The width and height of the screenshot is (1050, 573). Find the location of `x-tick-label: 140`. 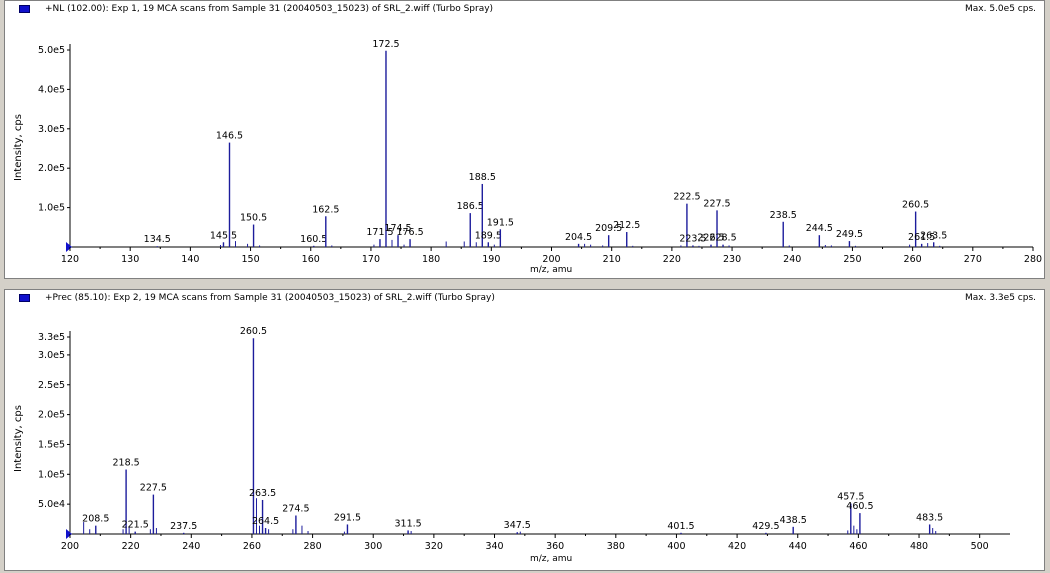

x-tick-label: 140 is located at coordinates (190, 259).